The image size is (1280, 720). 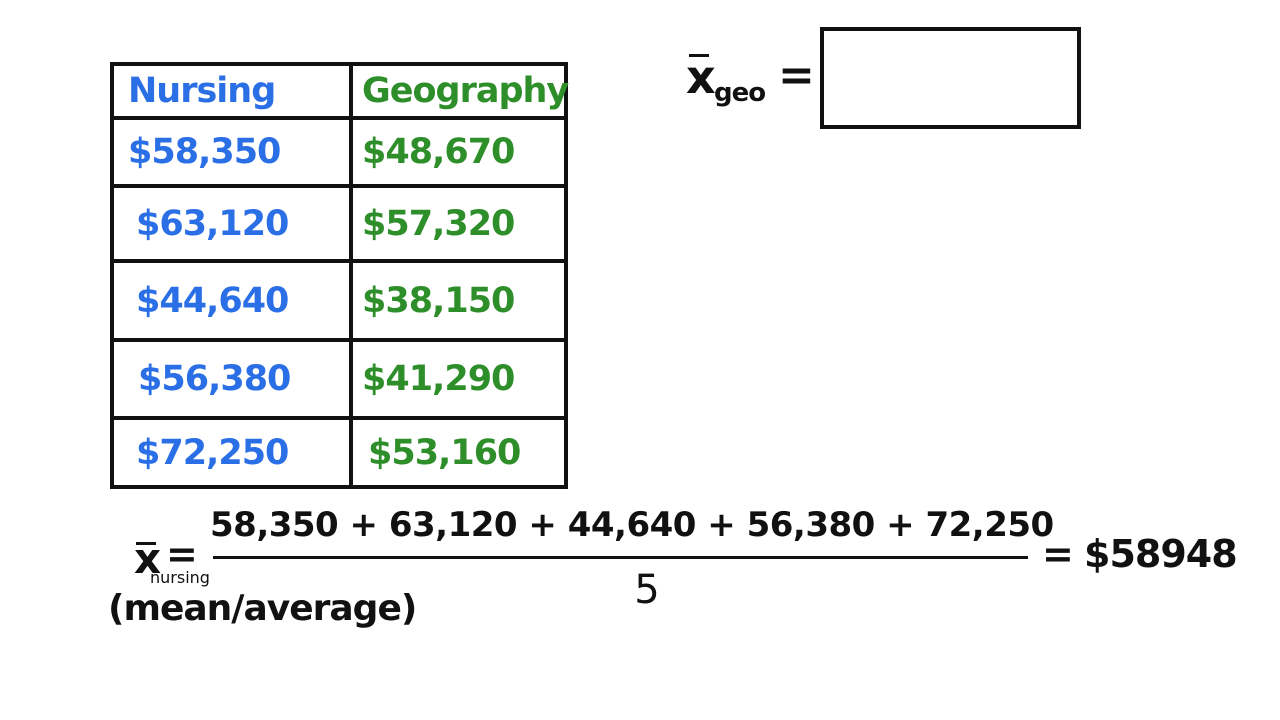 What do you see at coordinates (647, 590) in the screenshot?
I see `formula-denominator: 5` at bounding box center [647, 590].